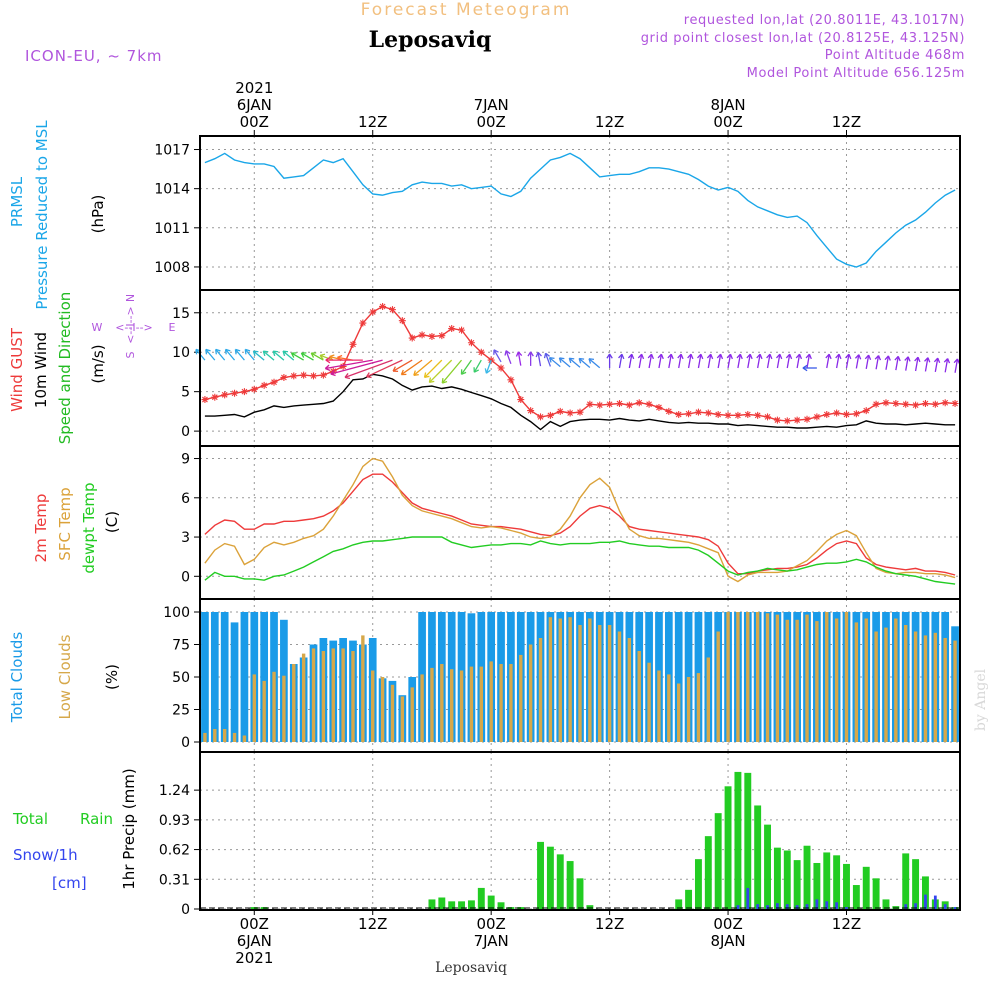 The image size is (1000, 1000). I want to click on wind-gust-label: Wind GUST, so click(17, 369).